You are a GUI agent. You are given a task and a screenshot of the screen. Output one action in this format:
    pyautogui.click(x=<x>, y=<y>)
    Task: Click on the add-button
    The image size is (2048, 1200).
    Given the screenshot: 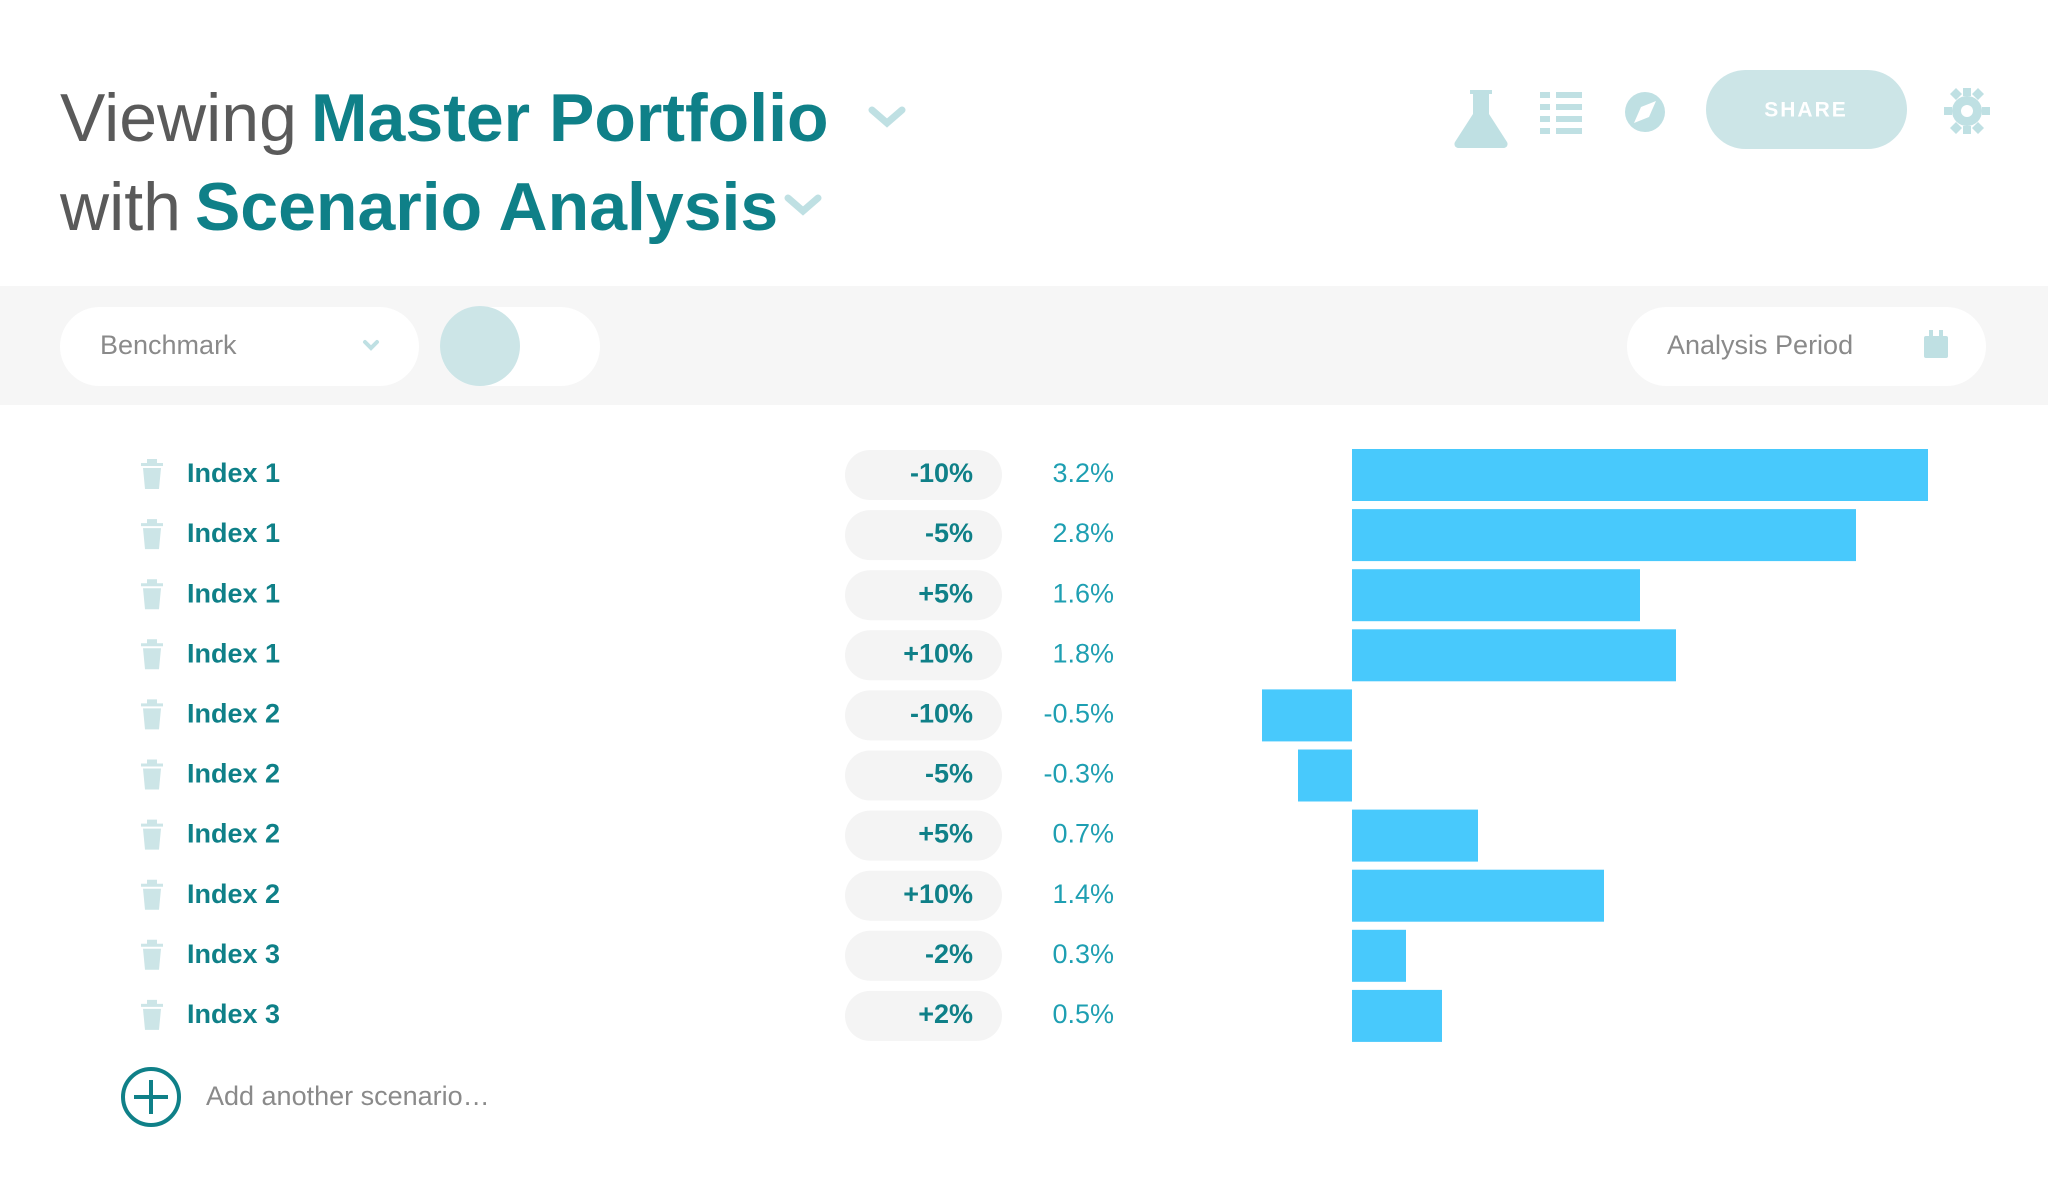 What is the action you would take?
    pyautogui.click(x=151, y=1097)
    